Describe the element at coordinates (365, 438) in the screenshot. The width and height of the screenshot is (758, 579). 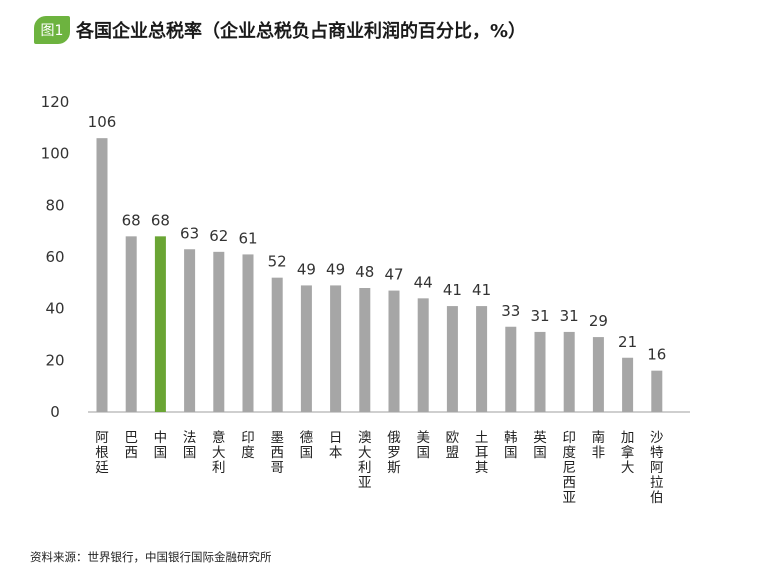
I see `x-tick-label-char: 澳` at that location.